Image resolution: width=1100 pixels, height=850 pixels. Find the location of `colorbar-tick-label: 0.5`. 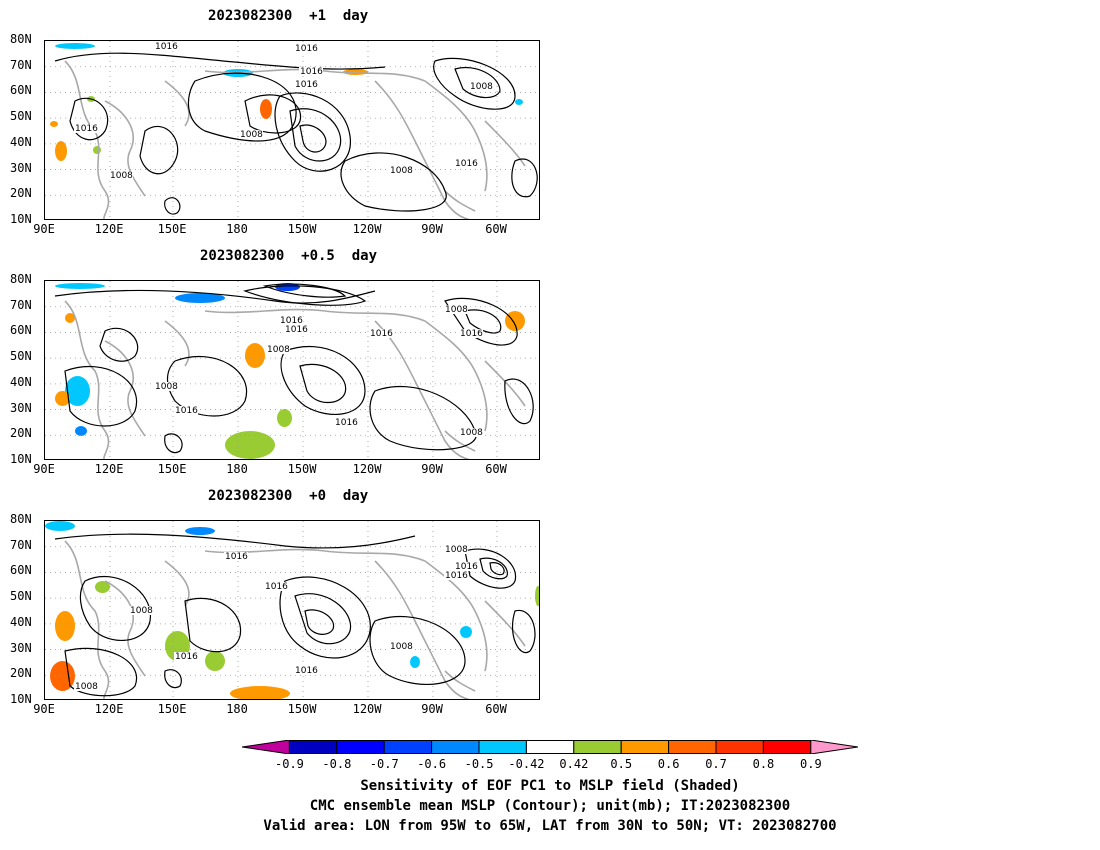

colorbar-tick-label: 0.5 is located at coordinates (621, 764).